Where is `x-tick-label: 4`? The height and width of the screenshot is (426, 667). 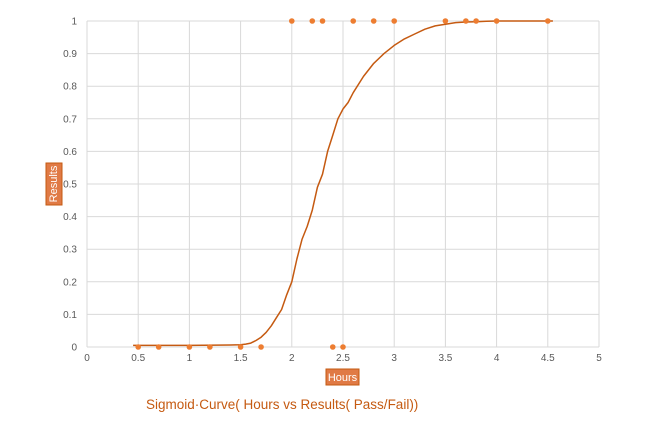
x-tick-label: 4 is located at coordinates (497, 358).